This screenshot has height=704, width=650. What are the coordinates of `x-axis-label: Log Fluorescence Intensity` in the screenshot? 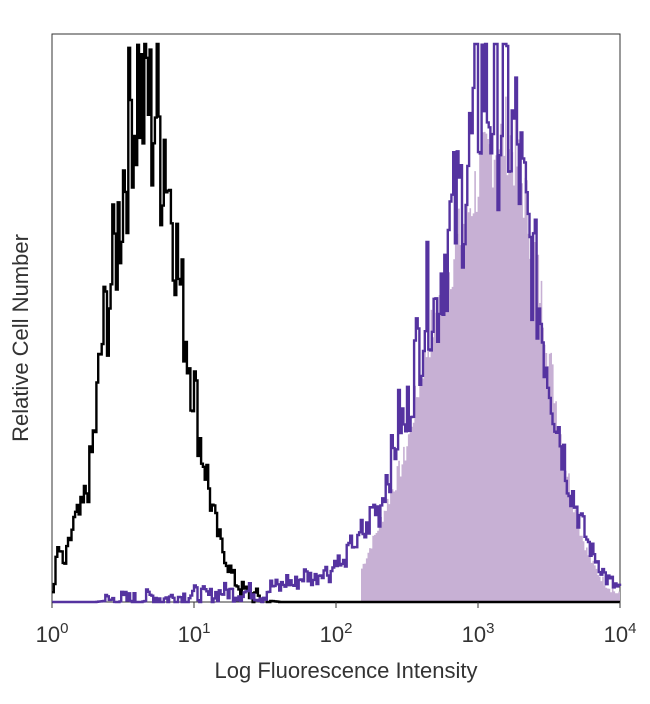 It's located at (346, 670).